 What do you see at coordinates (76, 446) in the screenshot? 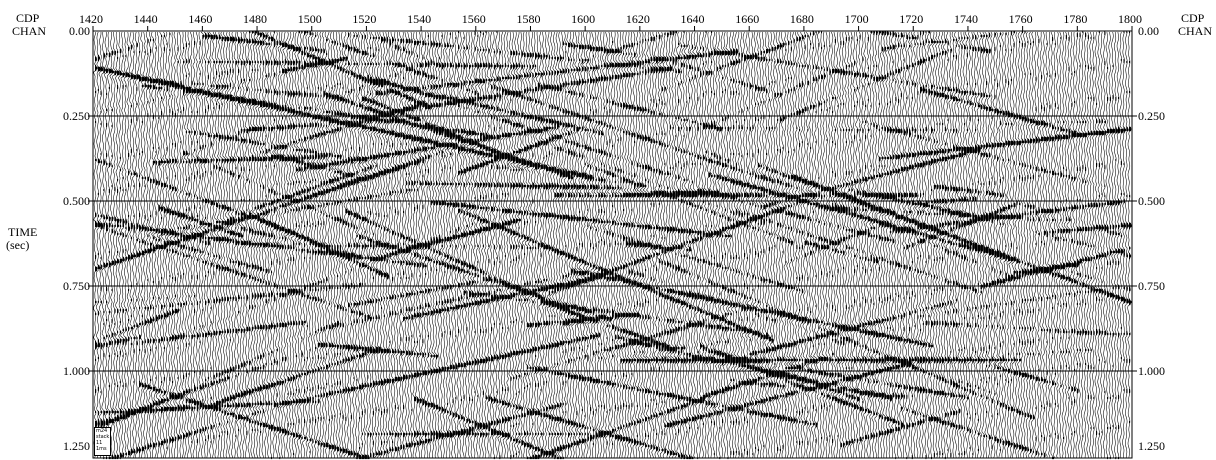
I see `y-tick-label-left: 1.250` at bounding box center [76, 446].